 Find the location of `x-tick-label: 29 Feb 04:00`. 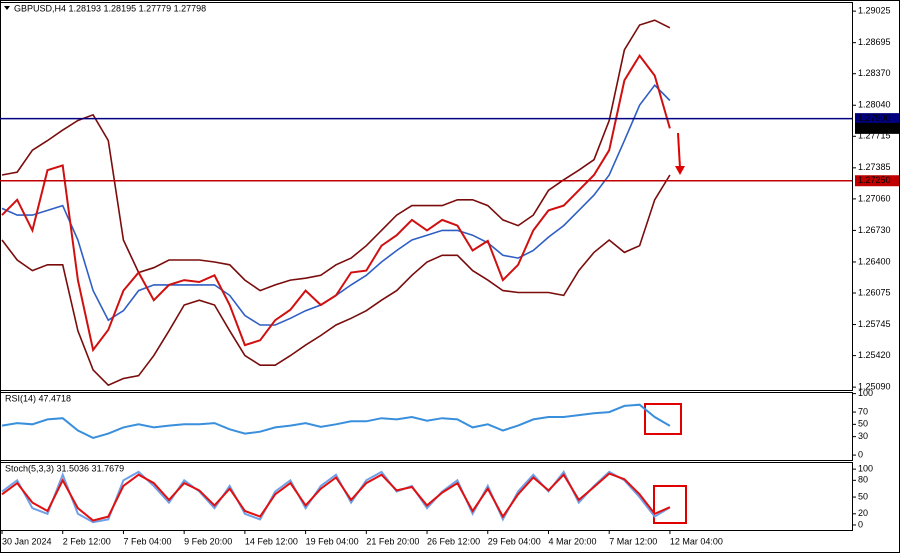

x-tick-label: 29 Feb 04:00 is located at coordinates (514, 541).